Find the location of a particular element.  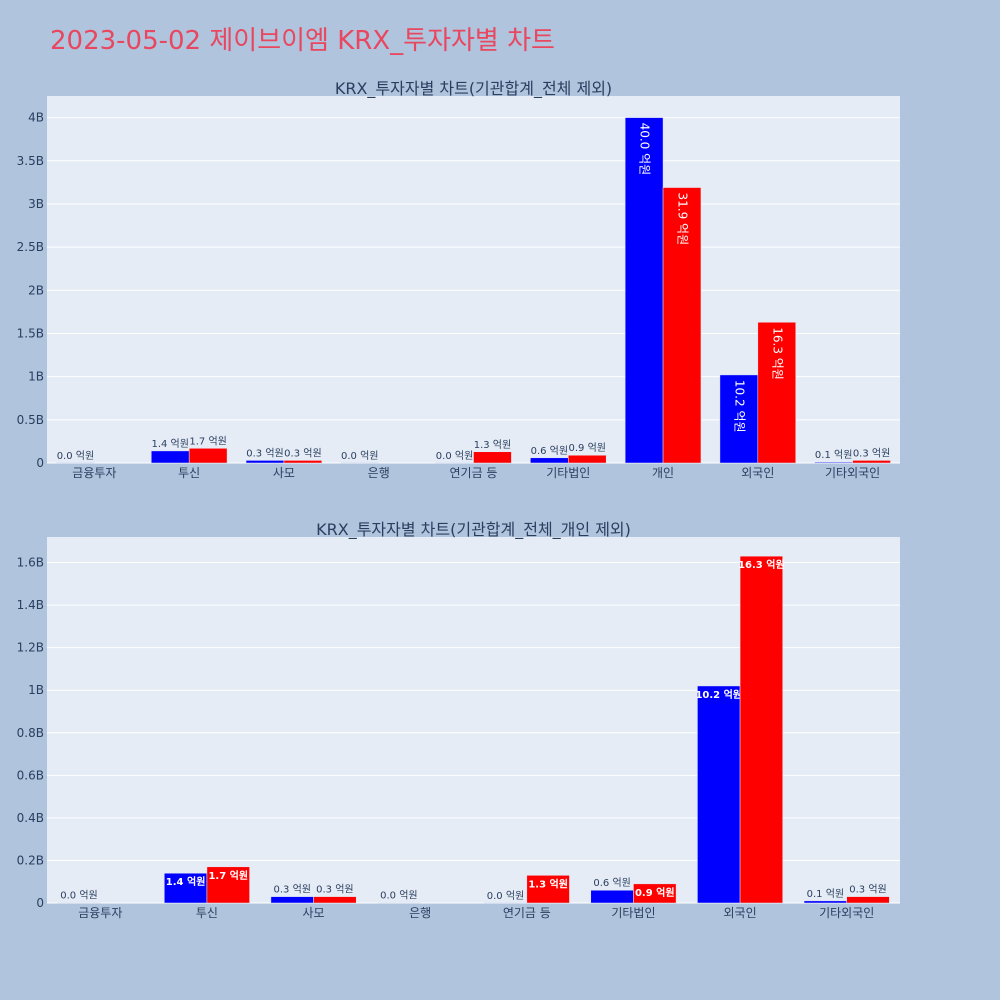

y-tick-label: 0.6B is located at coordinates (30, 775).